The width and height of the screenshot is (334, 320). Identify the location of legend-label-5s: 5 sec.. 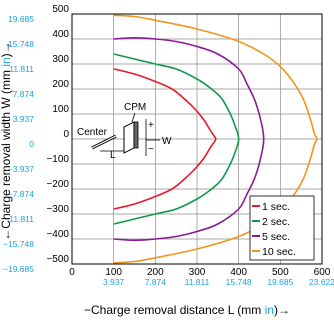
(276, 237).